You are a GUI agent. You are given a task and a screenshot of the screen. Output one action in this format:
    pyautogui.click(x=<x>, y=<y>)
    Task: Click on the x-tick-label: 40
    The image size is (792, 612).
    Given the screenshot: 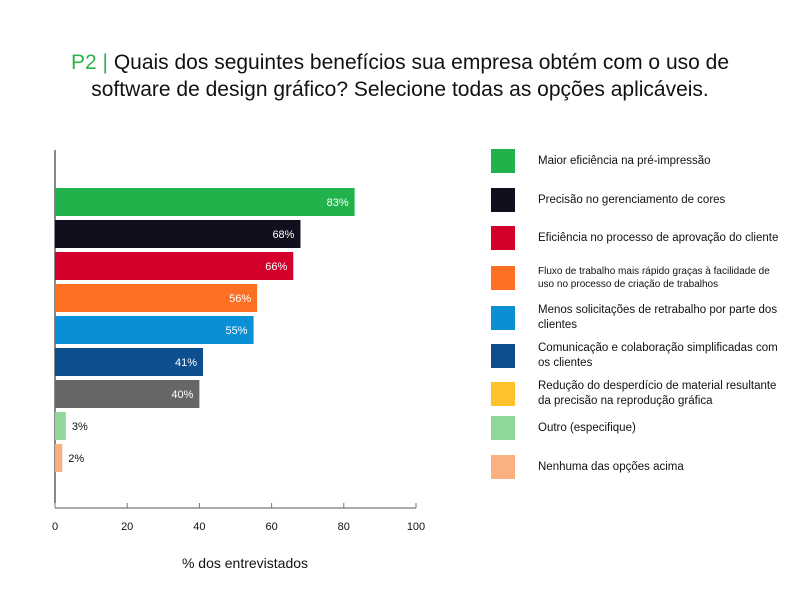 What is the action you would take?
    pyautogui.click(x=199, y=527)
    